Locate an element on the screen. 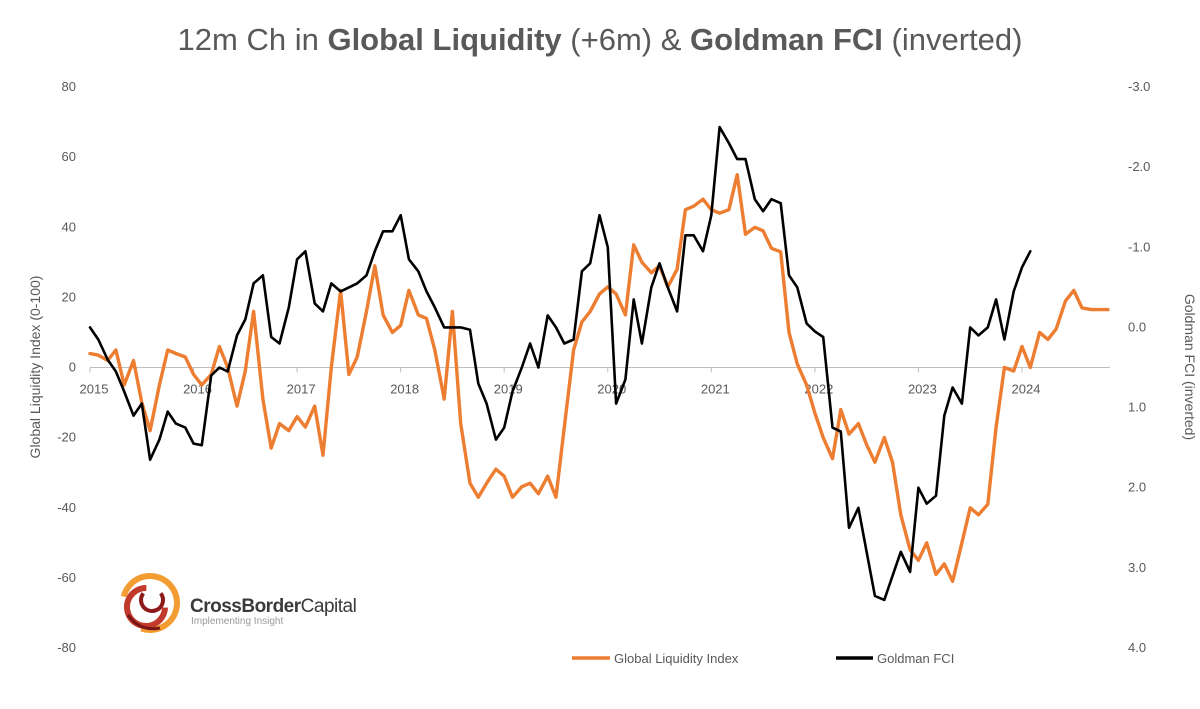  x-tick-label: 2021 is located at coordinates (715, 389).